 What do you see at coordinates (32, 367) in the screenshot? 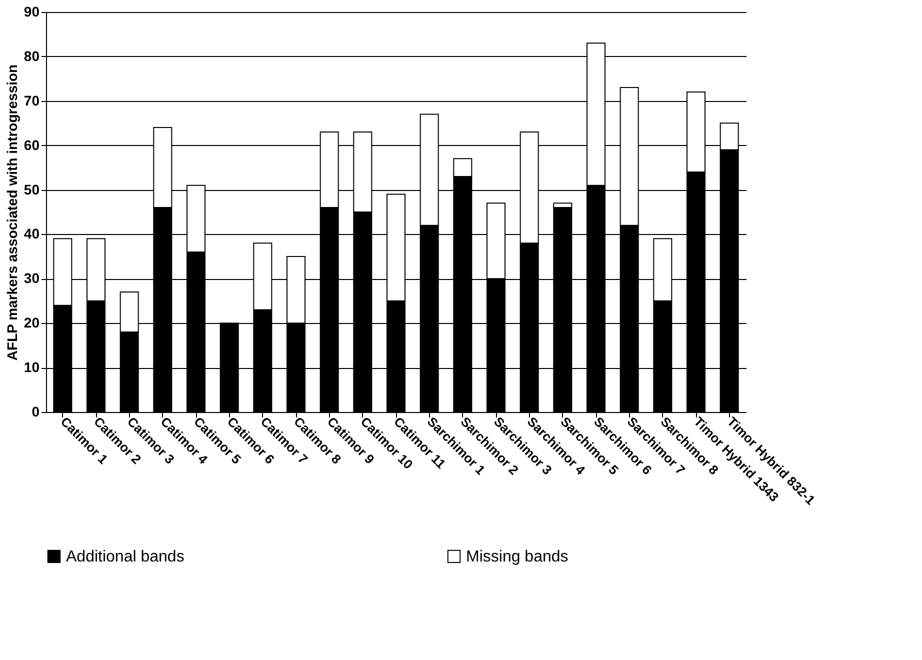
I see `y-tick-label: 10` at bounding box center [32, 367].